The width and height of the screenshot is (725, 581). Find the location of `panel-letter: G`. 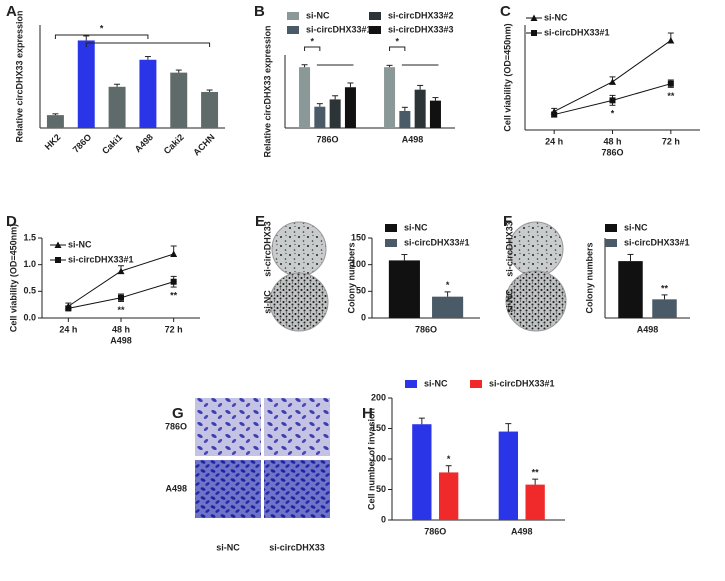

panel-letter: G is located at coordinates (178, 413).